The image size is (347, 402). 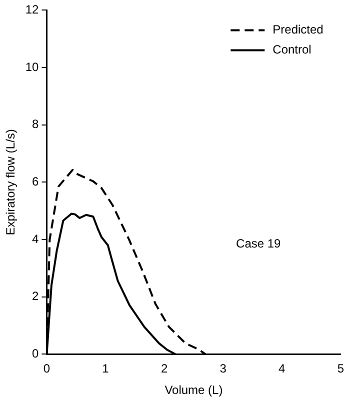 I want to click on y-tick-label: 8, so click(x=36, y=124).